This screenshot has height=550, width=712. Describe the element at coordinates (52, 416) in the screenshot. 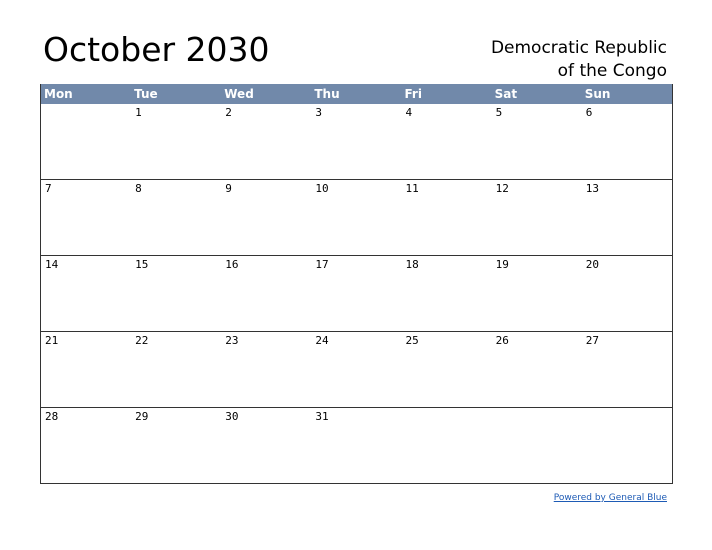

I see `day-number: 28` at that location.